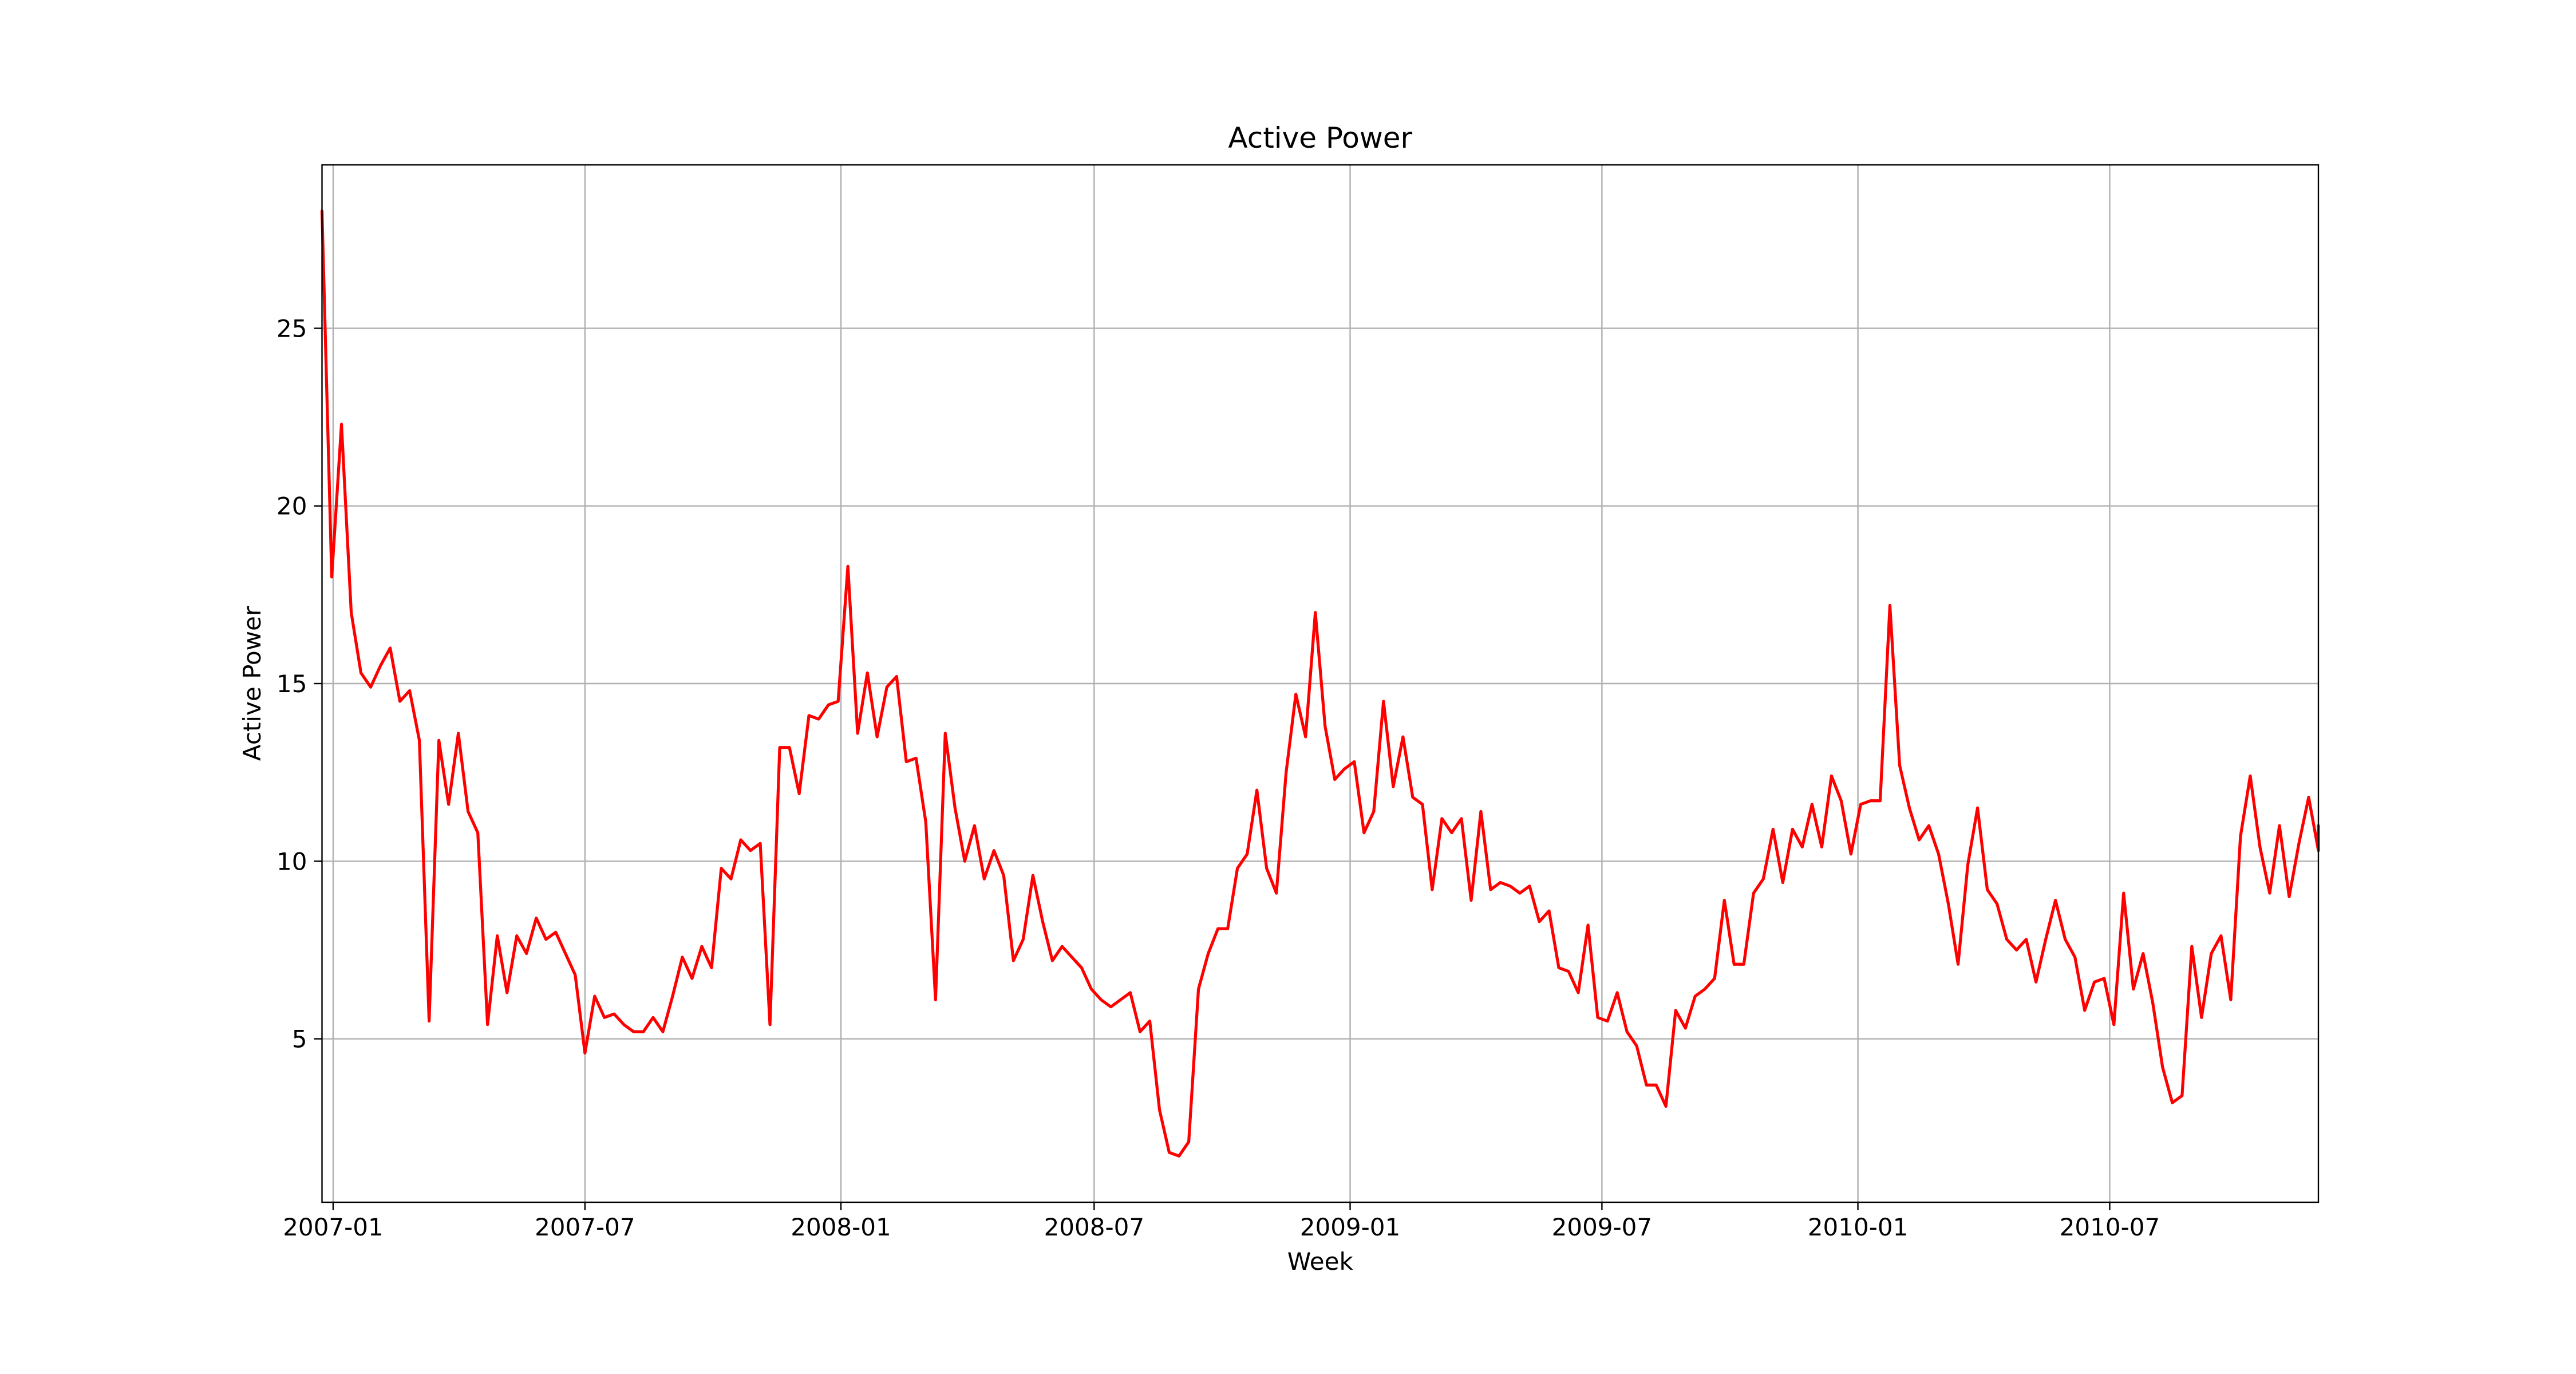 The width and height of the screenshot is (2576, 1374). What do you see at coordinates (333, 1227) in the screenshot?
I see `x-tick-label: 2007-01` at bounding box center [333, 1227].